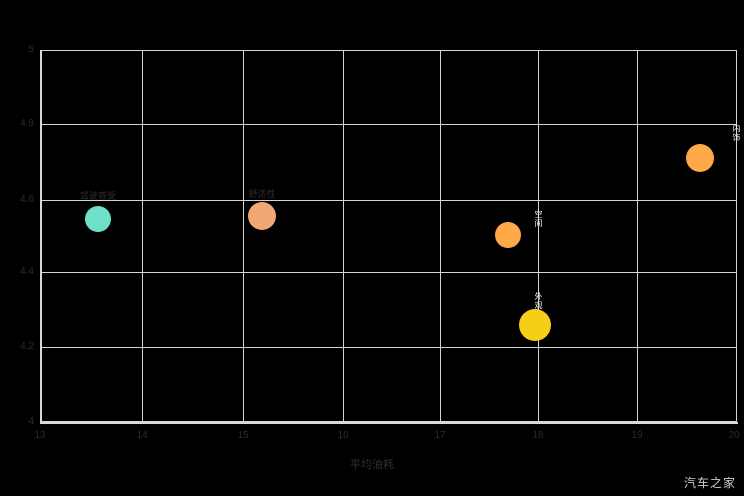 This screenshot has height=496, width=744. I want to click on y-tick-label: 4.6, so click(27, 199).